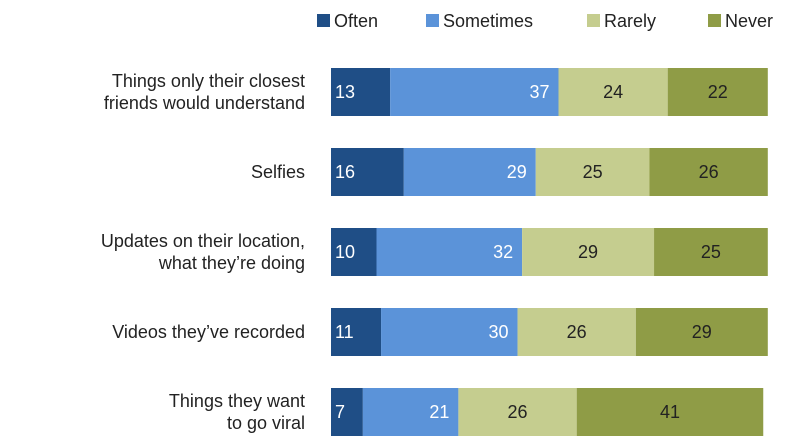 The height and width of the screenshot is (436, 792). Describe the element at coordinates (503, 252) in the screenshot. I see `data-label-sometimes: 32` at that location.